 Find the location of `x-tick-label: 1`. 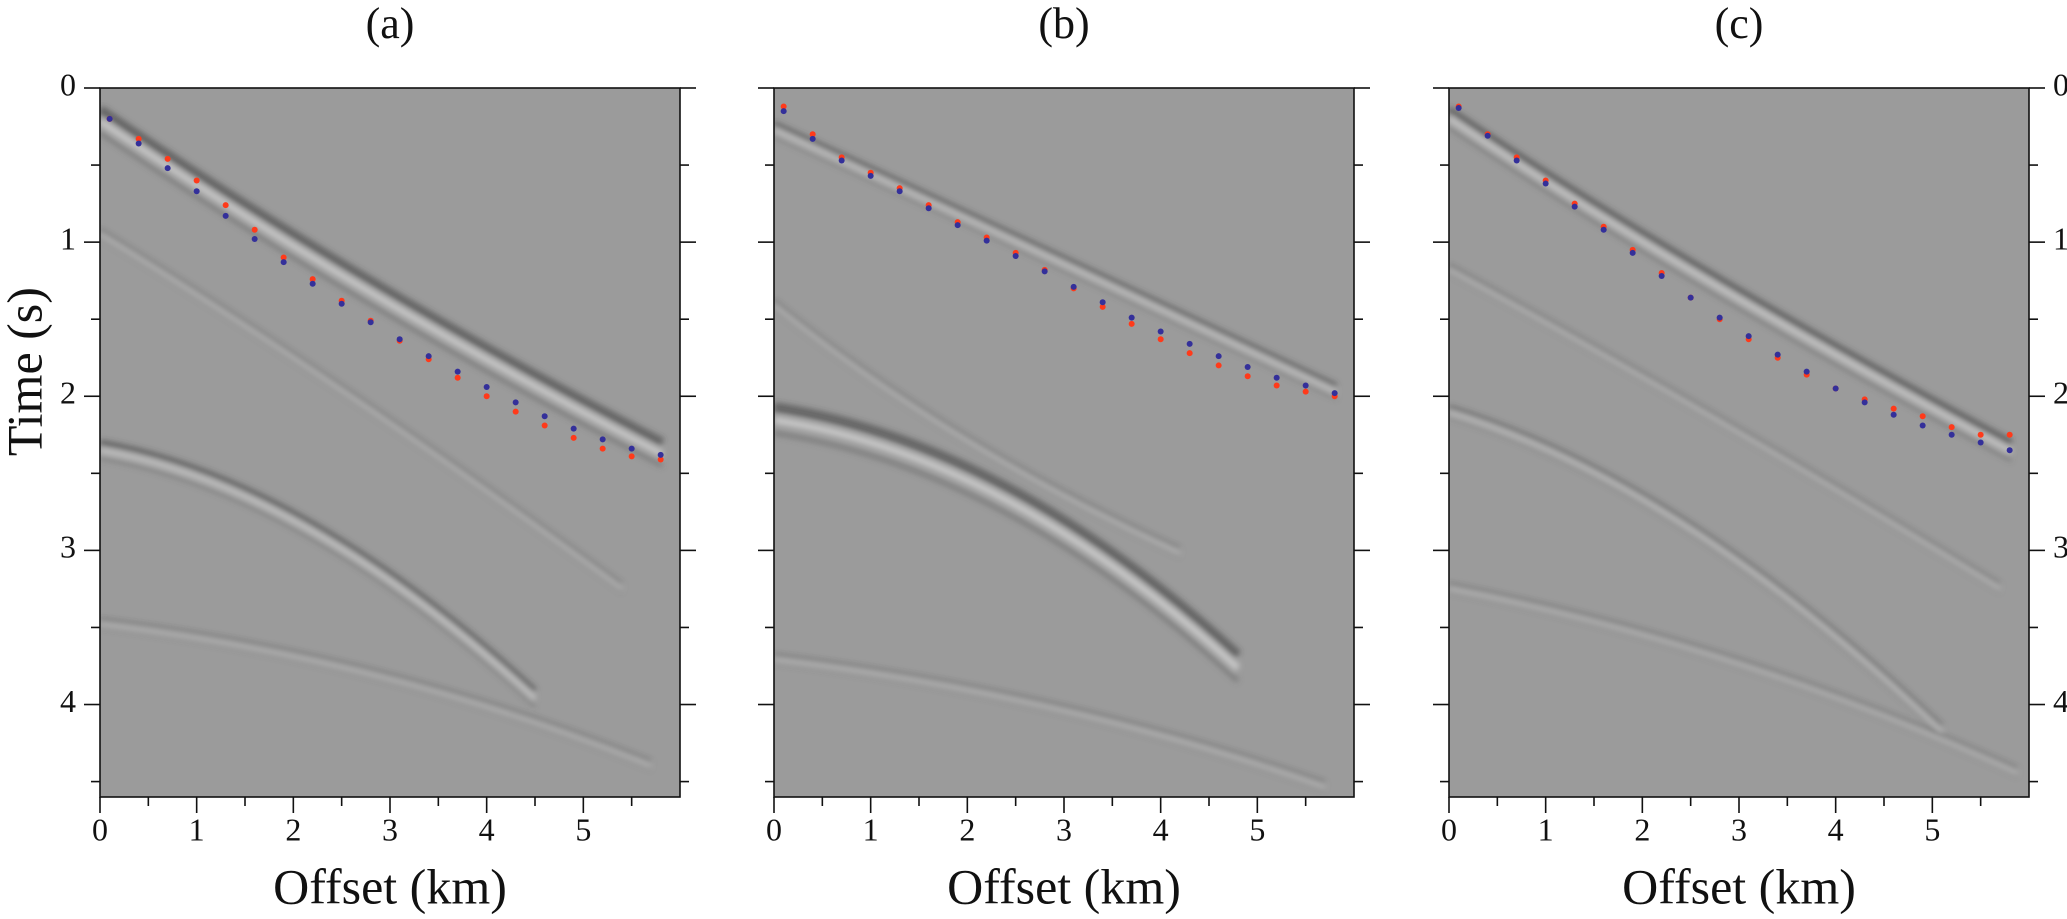

x-tick-label: 1 is located at coordinates (197, 829).